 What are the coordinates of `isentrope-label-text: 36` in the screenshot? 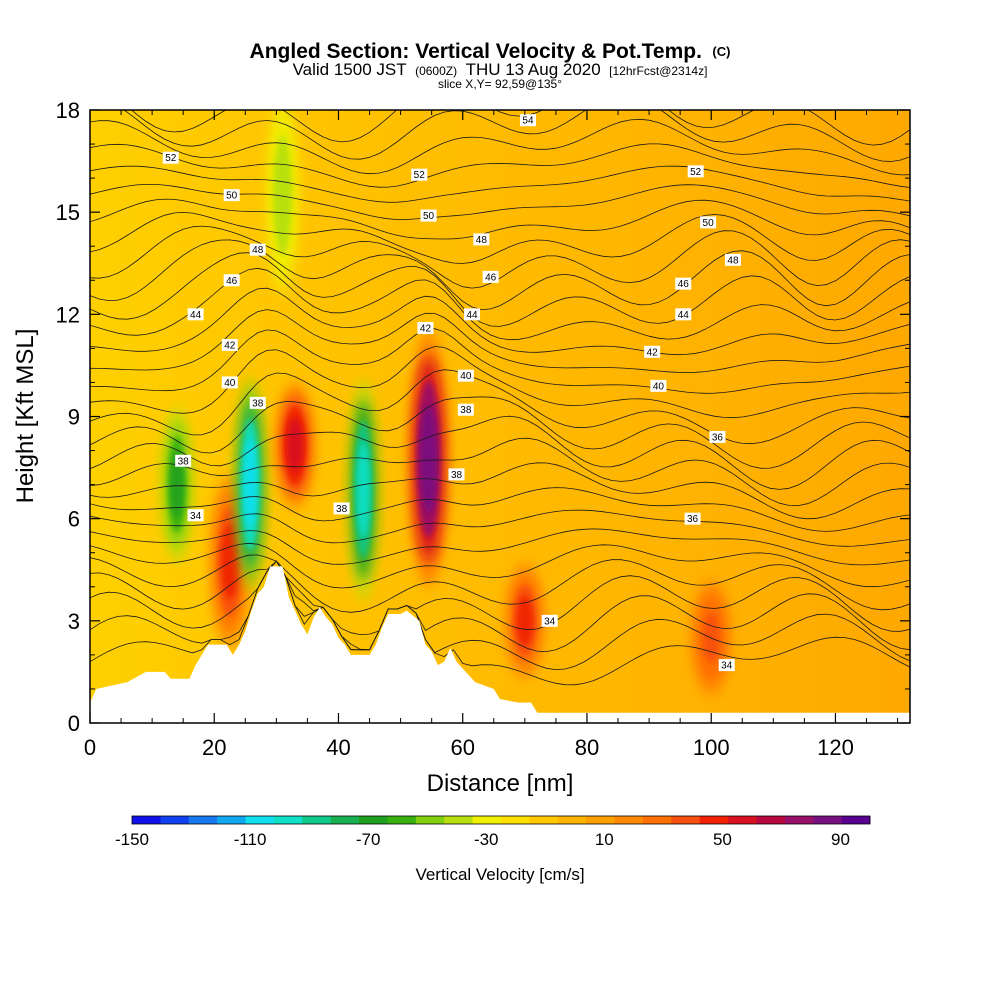 It's located at (718, 437).